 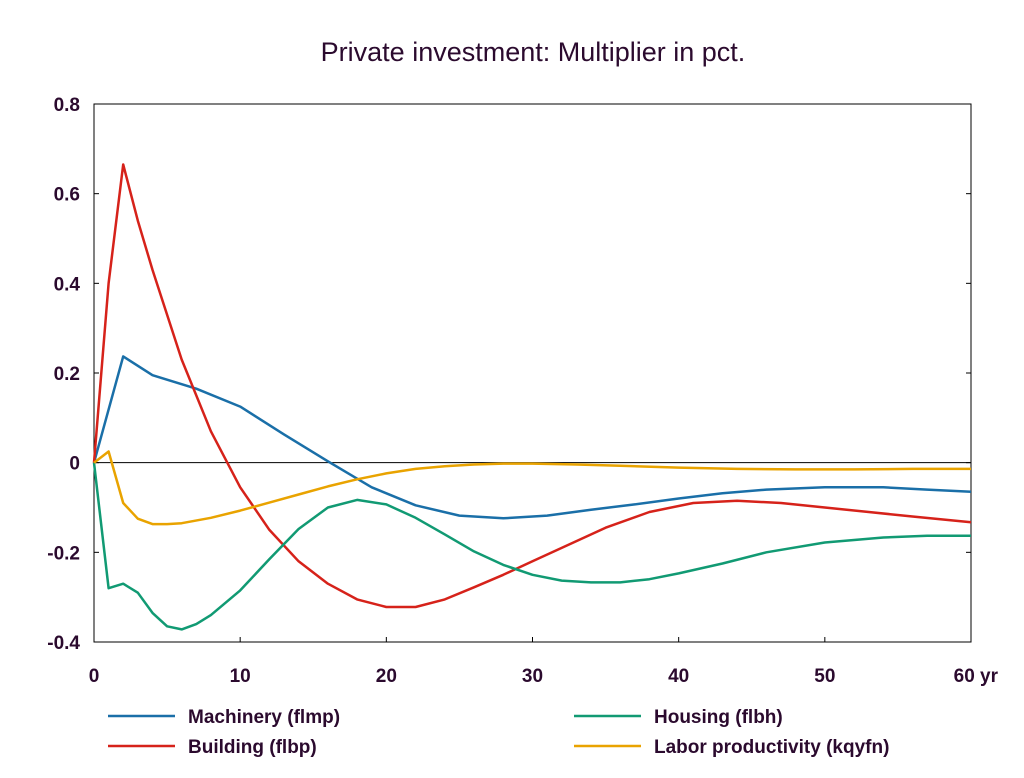 What do you see at coordinates (67, 105) in the screenshot?
I see `y-tick-label: 0.8` at bounding box center [67, 105].